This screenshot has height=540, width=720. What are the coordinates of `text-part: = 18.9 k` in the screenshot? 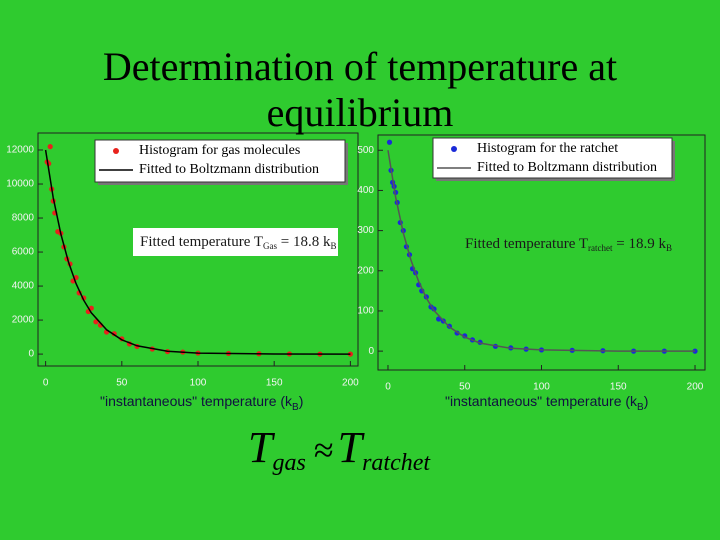 It's located at (640, 244).